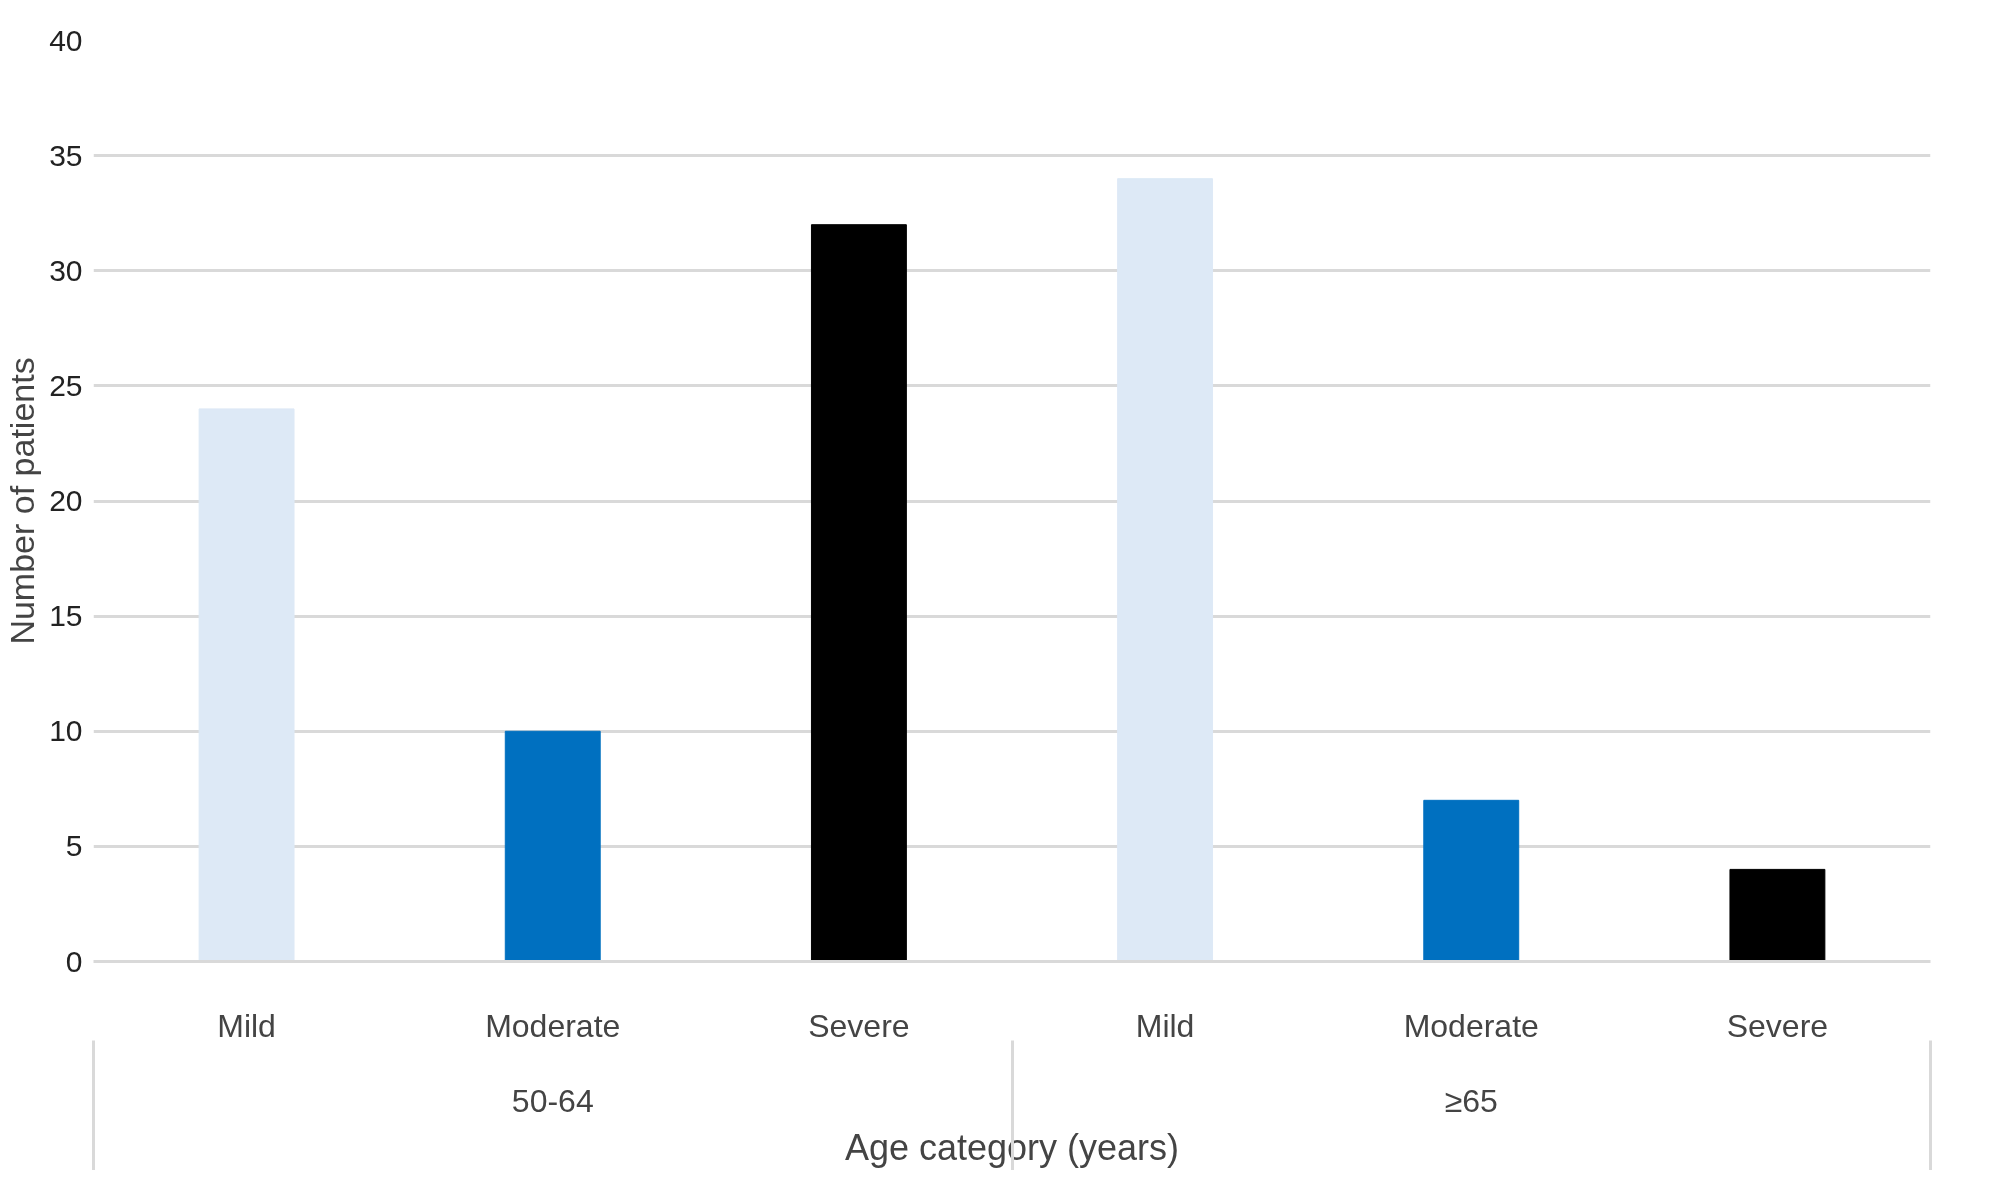 This screenshot has width=2007, height=1189. I want to click on y-tick-label: 15, so click(66, 616).